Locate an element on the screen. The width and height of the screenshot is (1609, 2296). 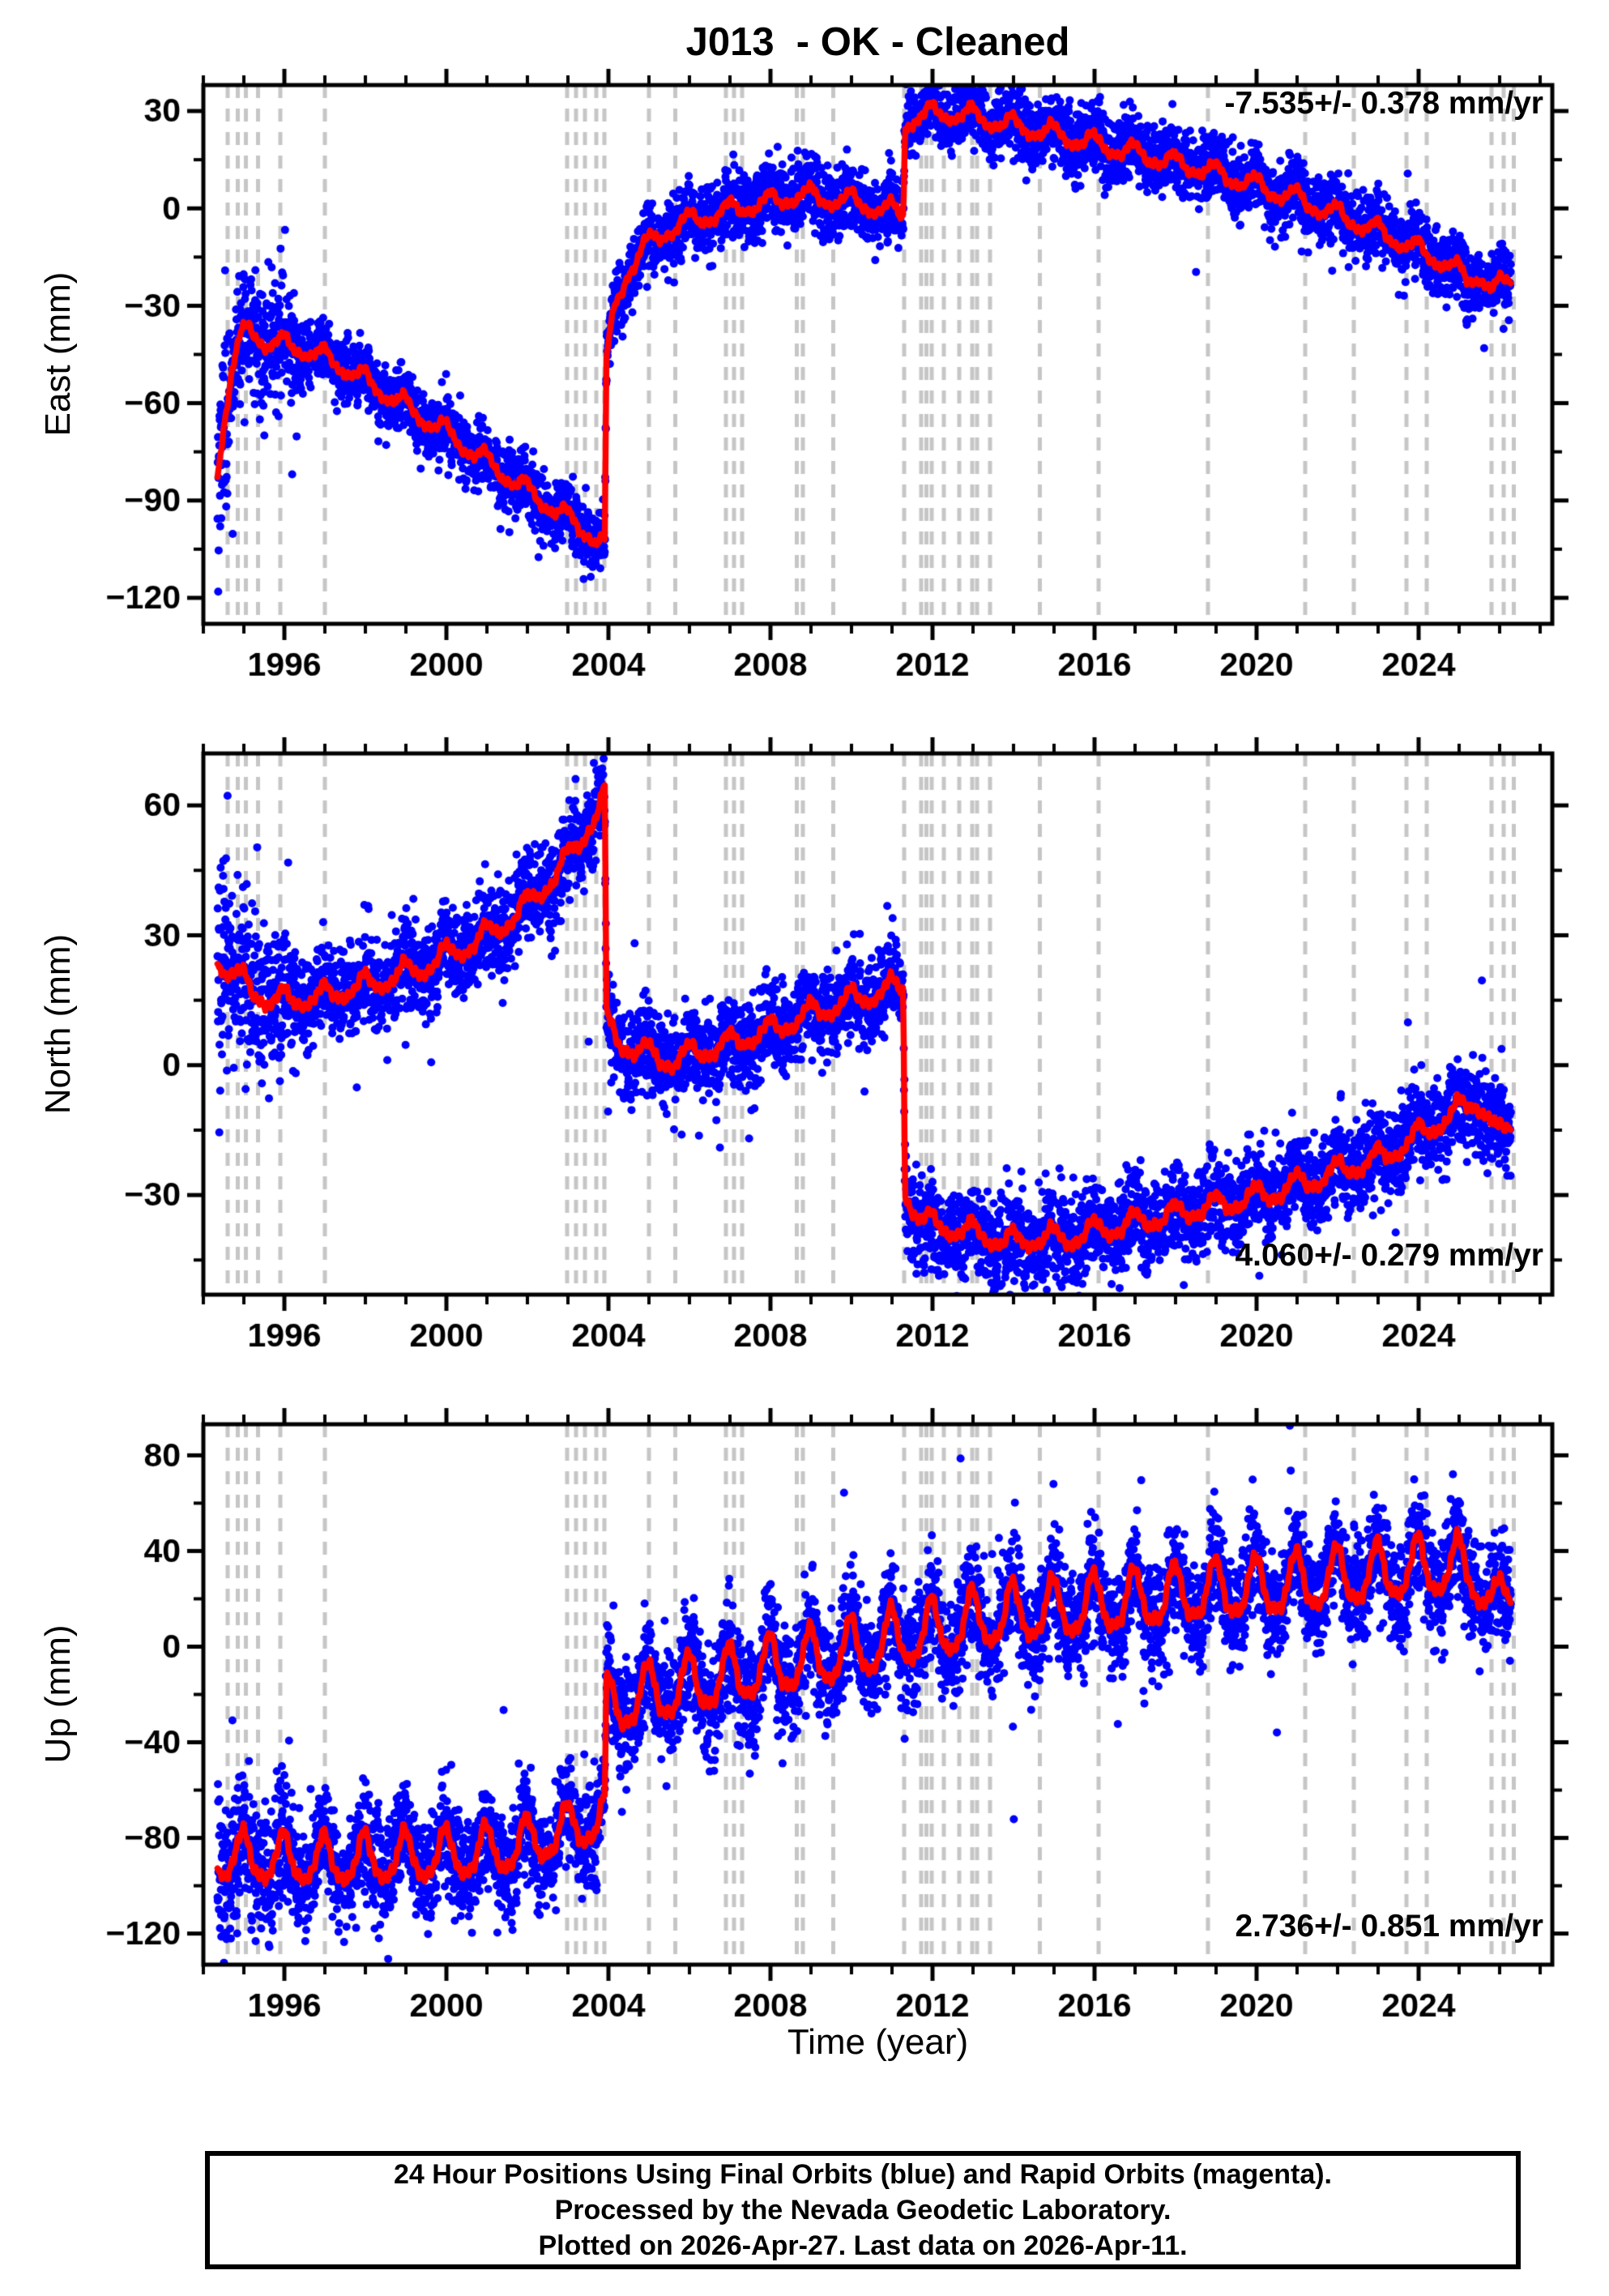
y-axis-label-up: Up (mm) is located at coordinates (58, 1694).